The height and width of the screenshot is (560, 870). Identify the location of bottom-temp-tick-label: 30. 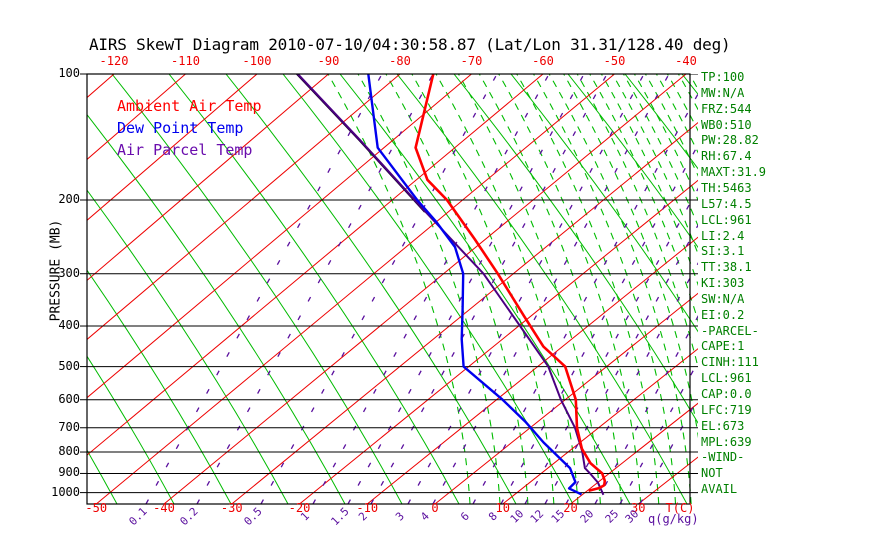
(638, 508).